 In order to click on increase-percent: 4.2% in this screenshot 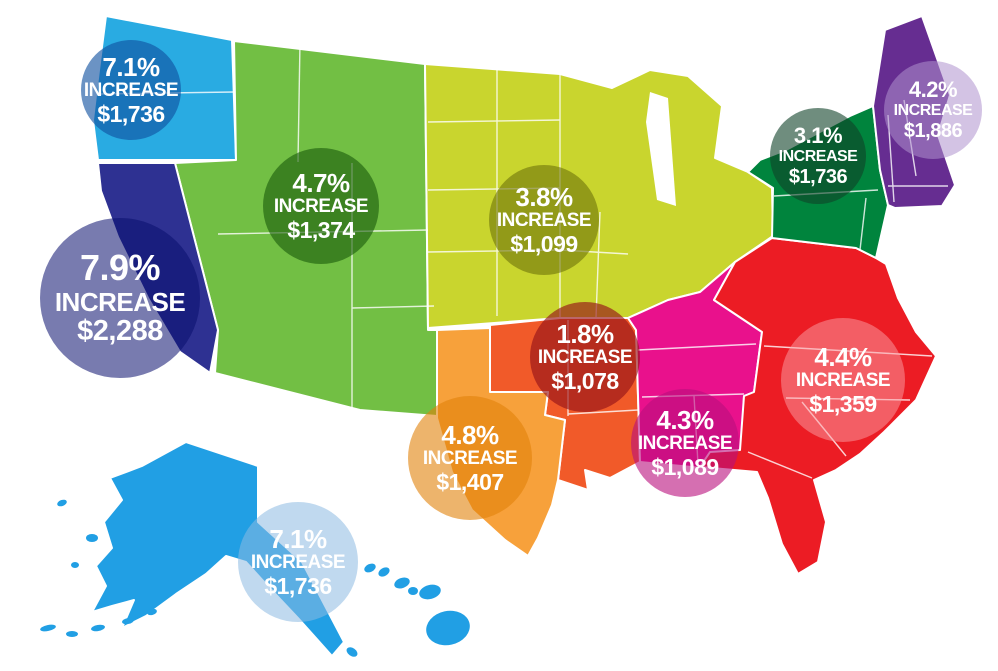, I will do `click(933, 90)`.